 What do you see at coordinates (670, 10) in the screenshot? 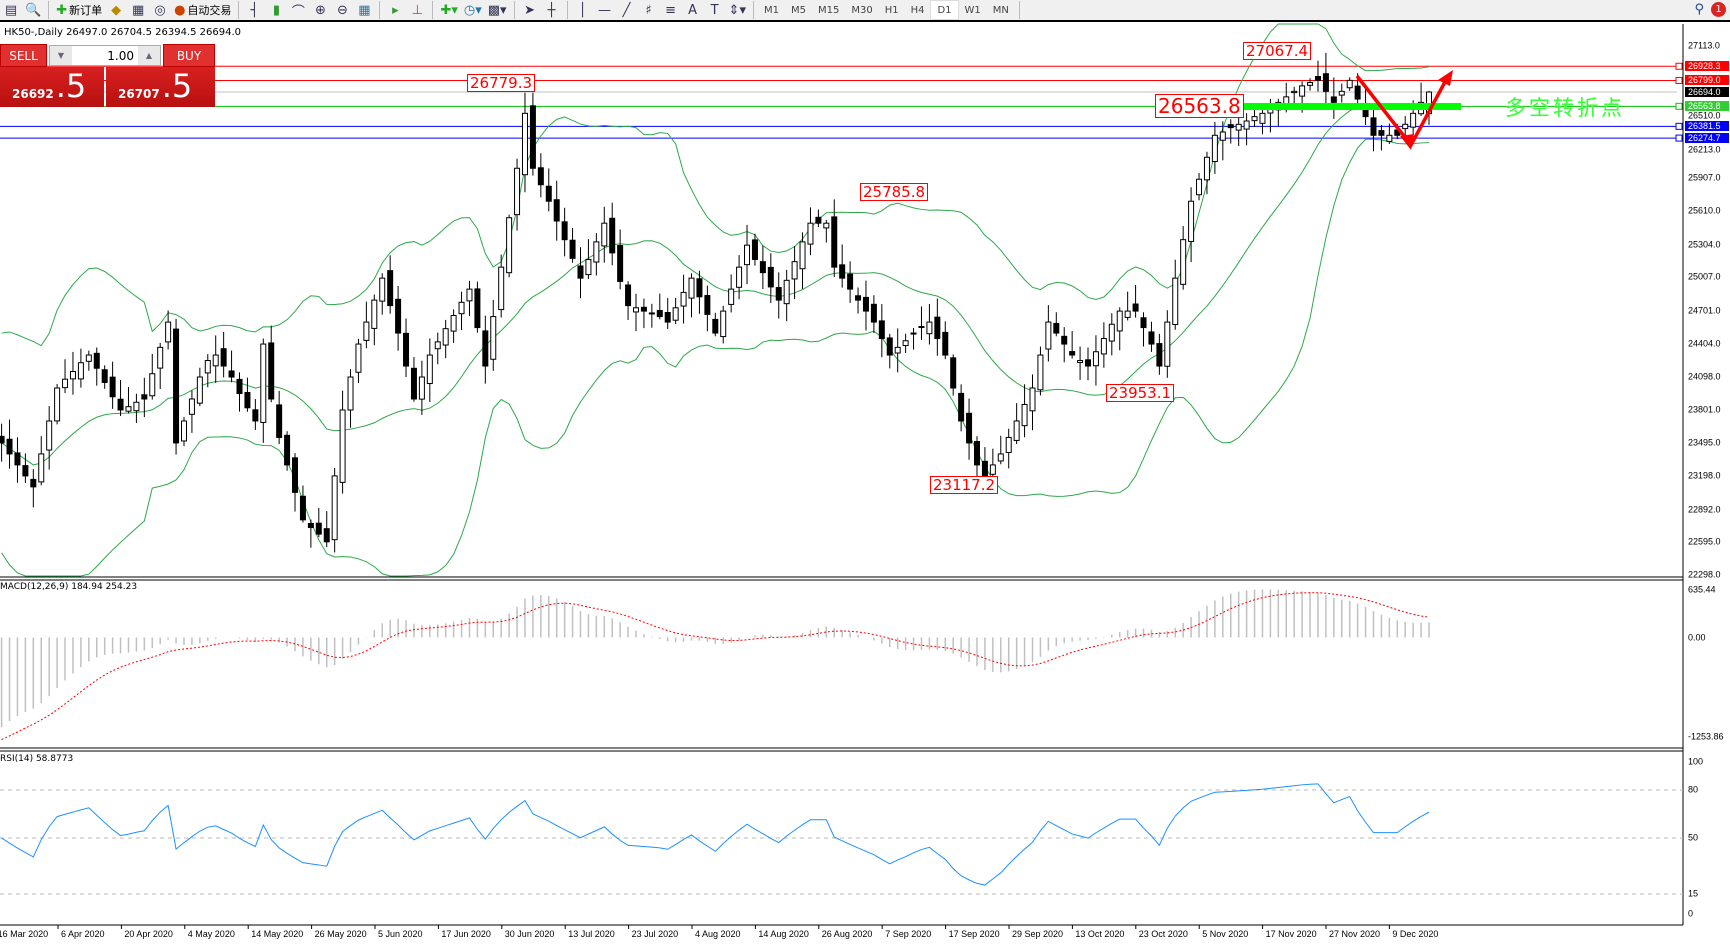
I see `fibo-lines-icon: ≡` at bounding box center [670, 10].